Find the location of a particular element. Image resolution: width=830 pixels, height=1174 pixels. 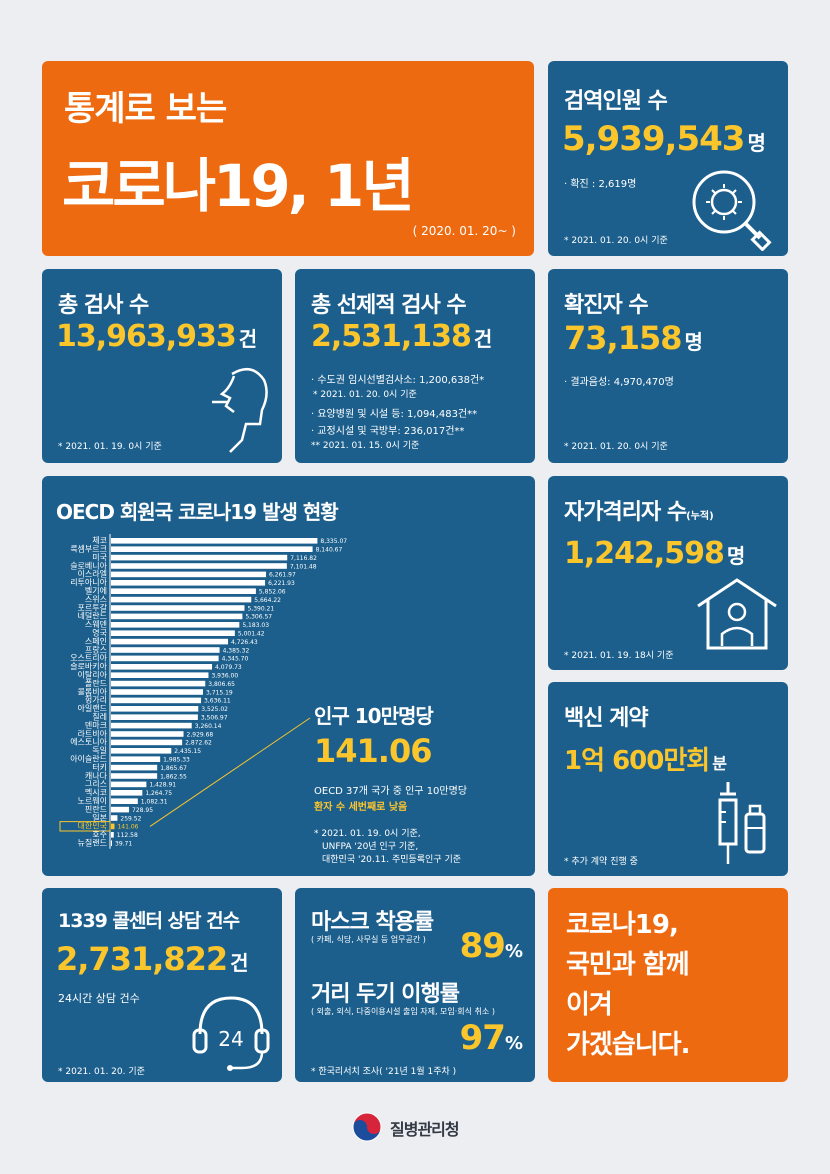

chart-category-label: 덴마크 is located at coordinates (96, 725).